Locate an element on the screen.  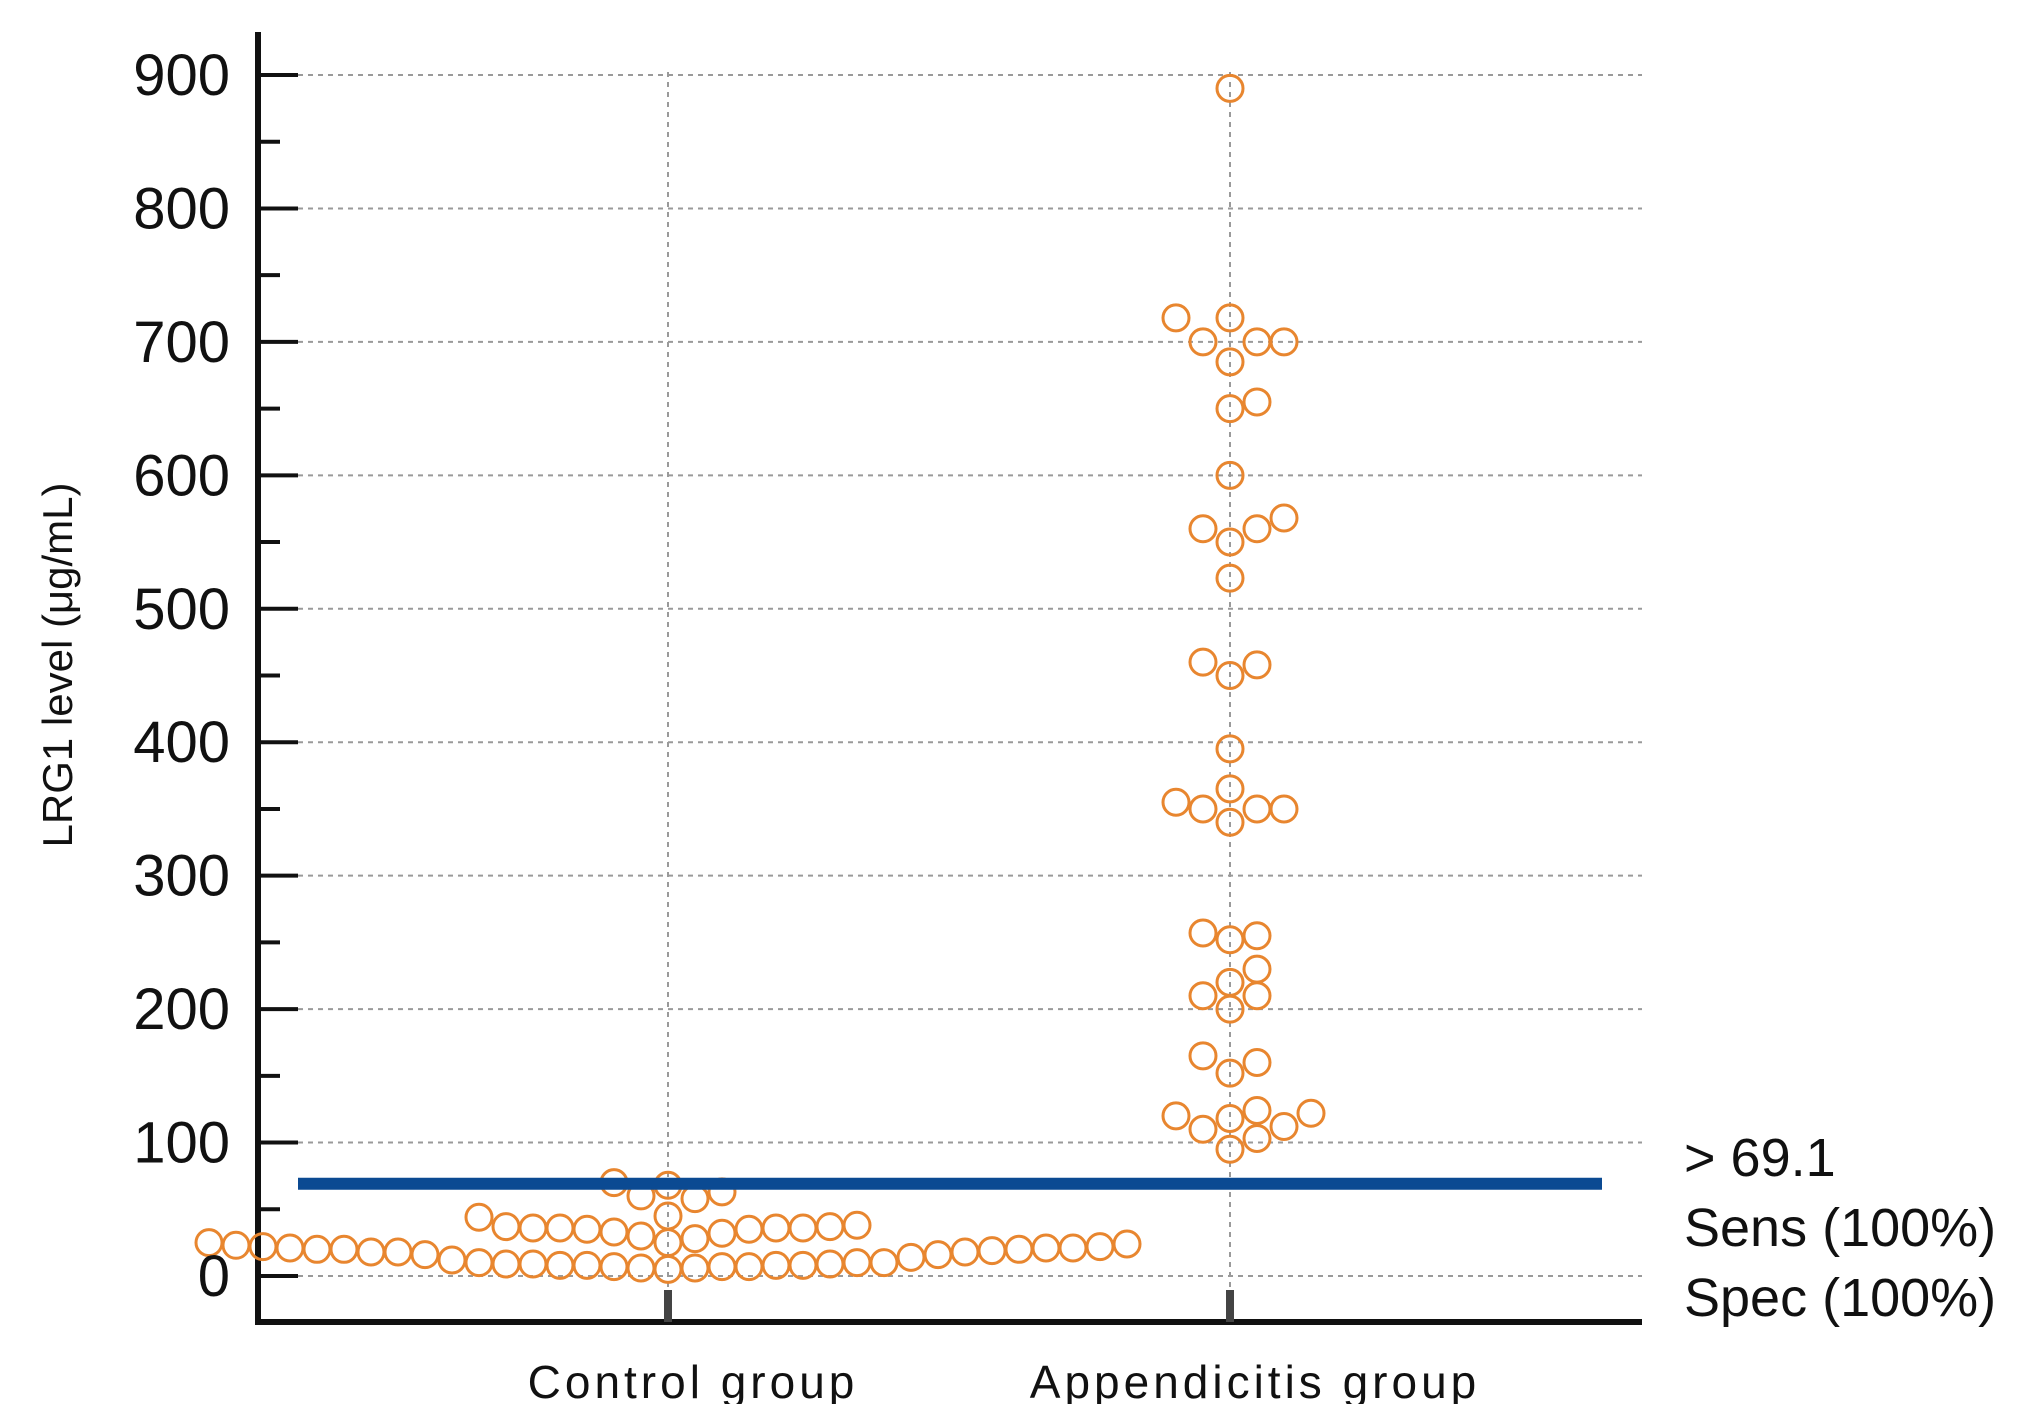
y-axis-label: LRG1 level (μg/mL) is located at coordinates (57, 665).